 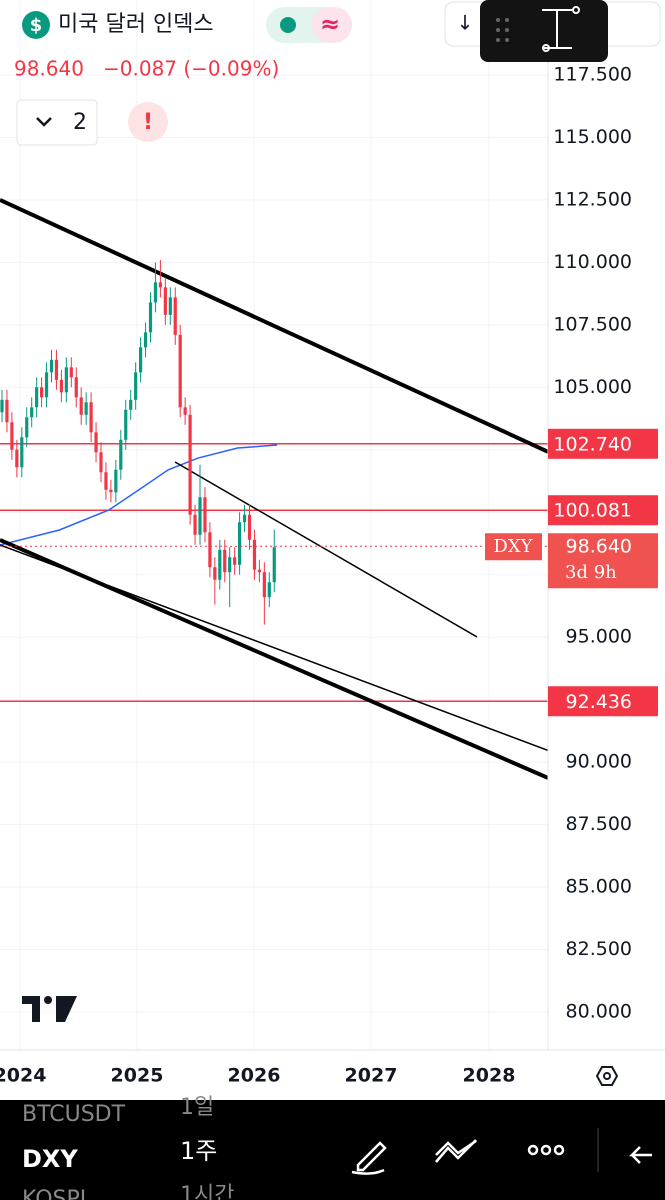 What do you see at coordinates (49, 69) in the screenshot?
I see `last-price: 98.640` at bounding box center [49, 69].